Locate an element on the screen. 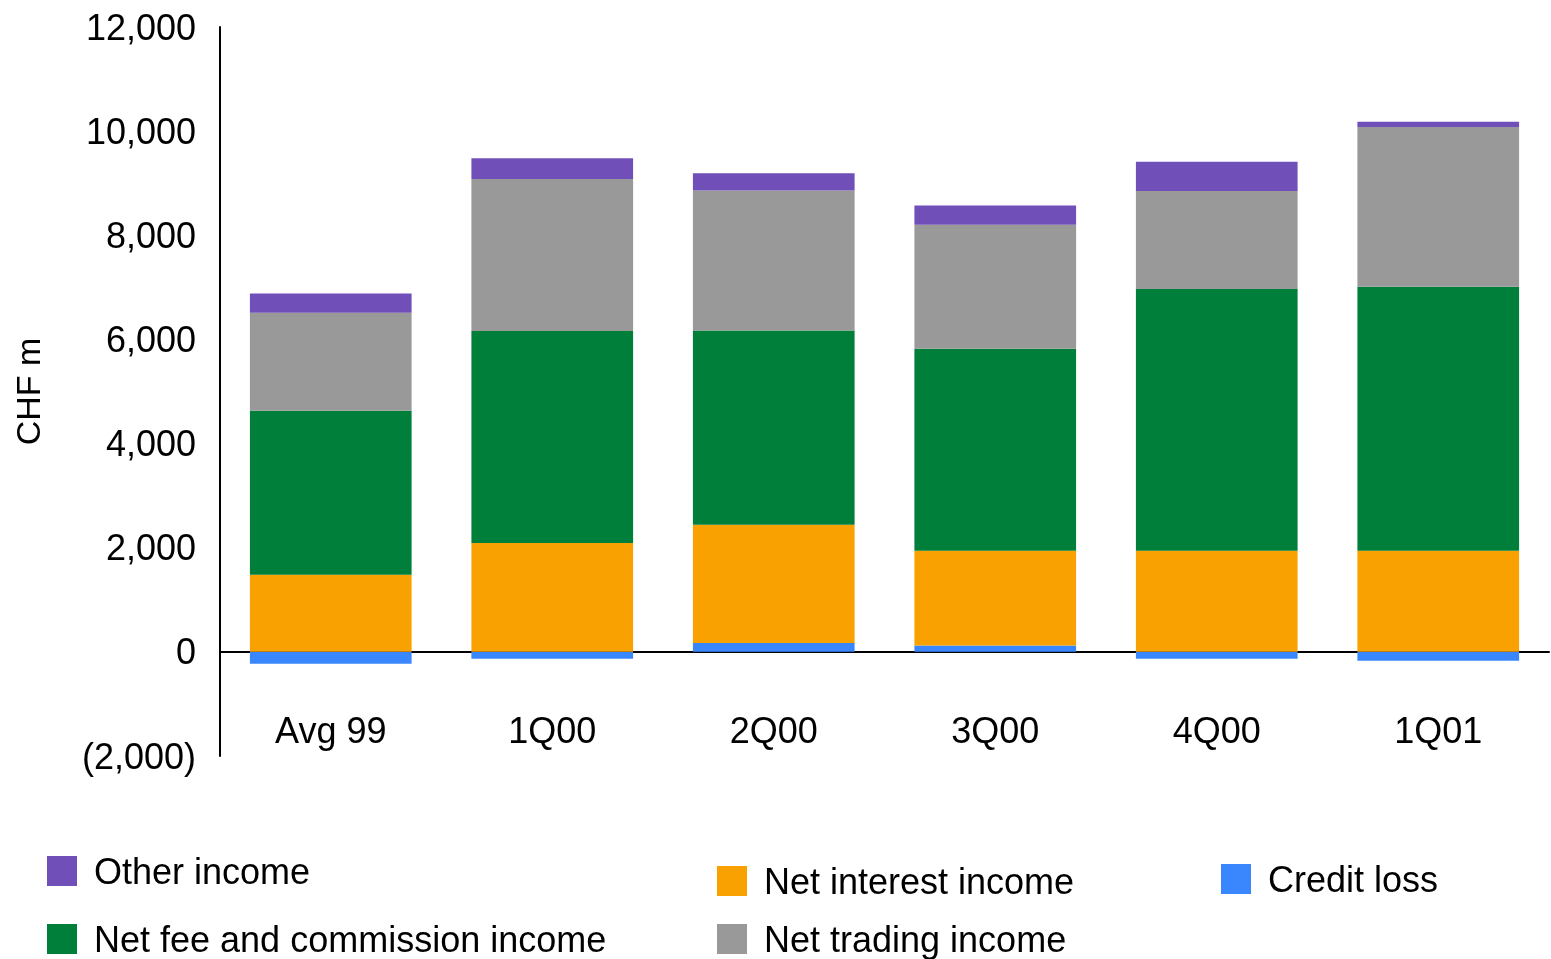 This screenshot has height=959, width=1551. legend-label: Net fee and commission income is located at coordinates (350, 938).